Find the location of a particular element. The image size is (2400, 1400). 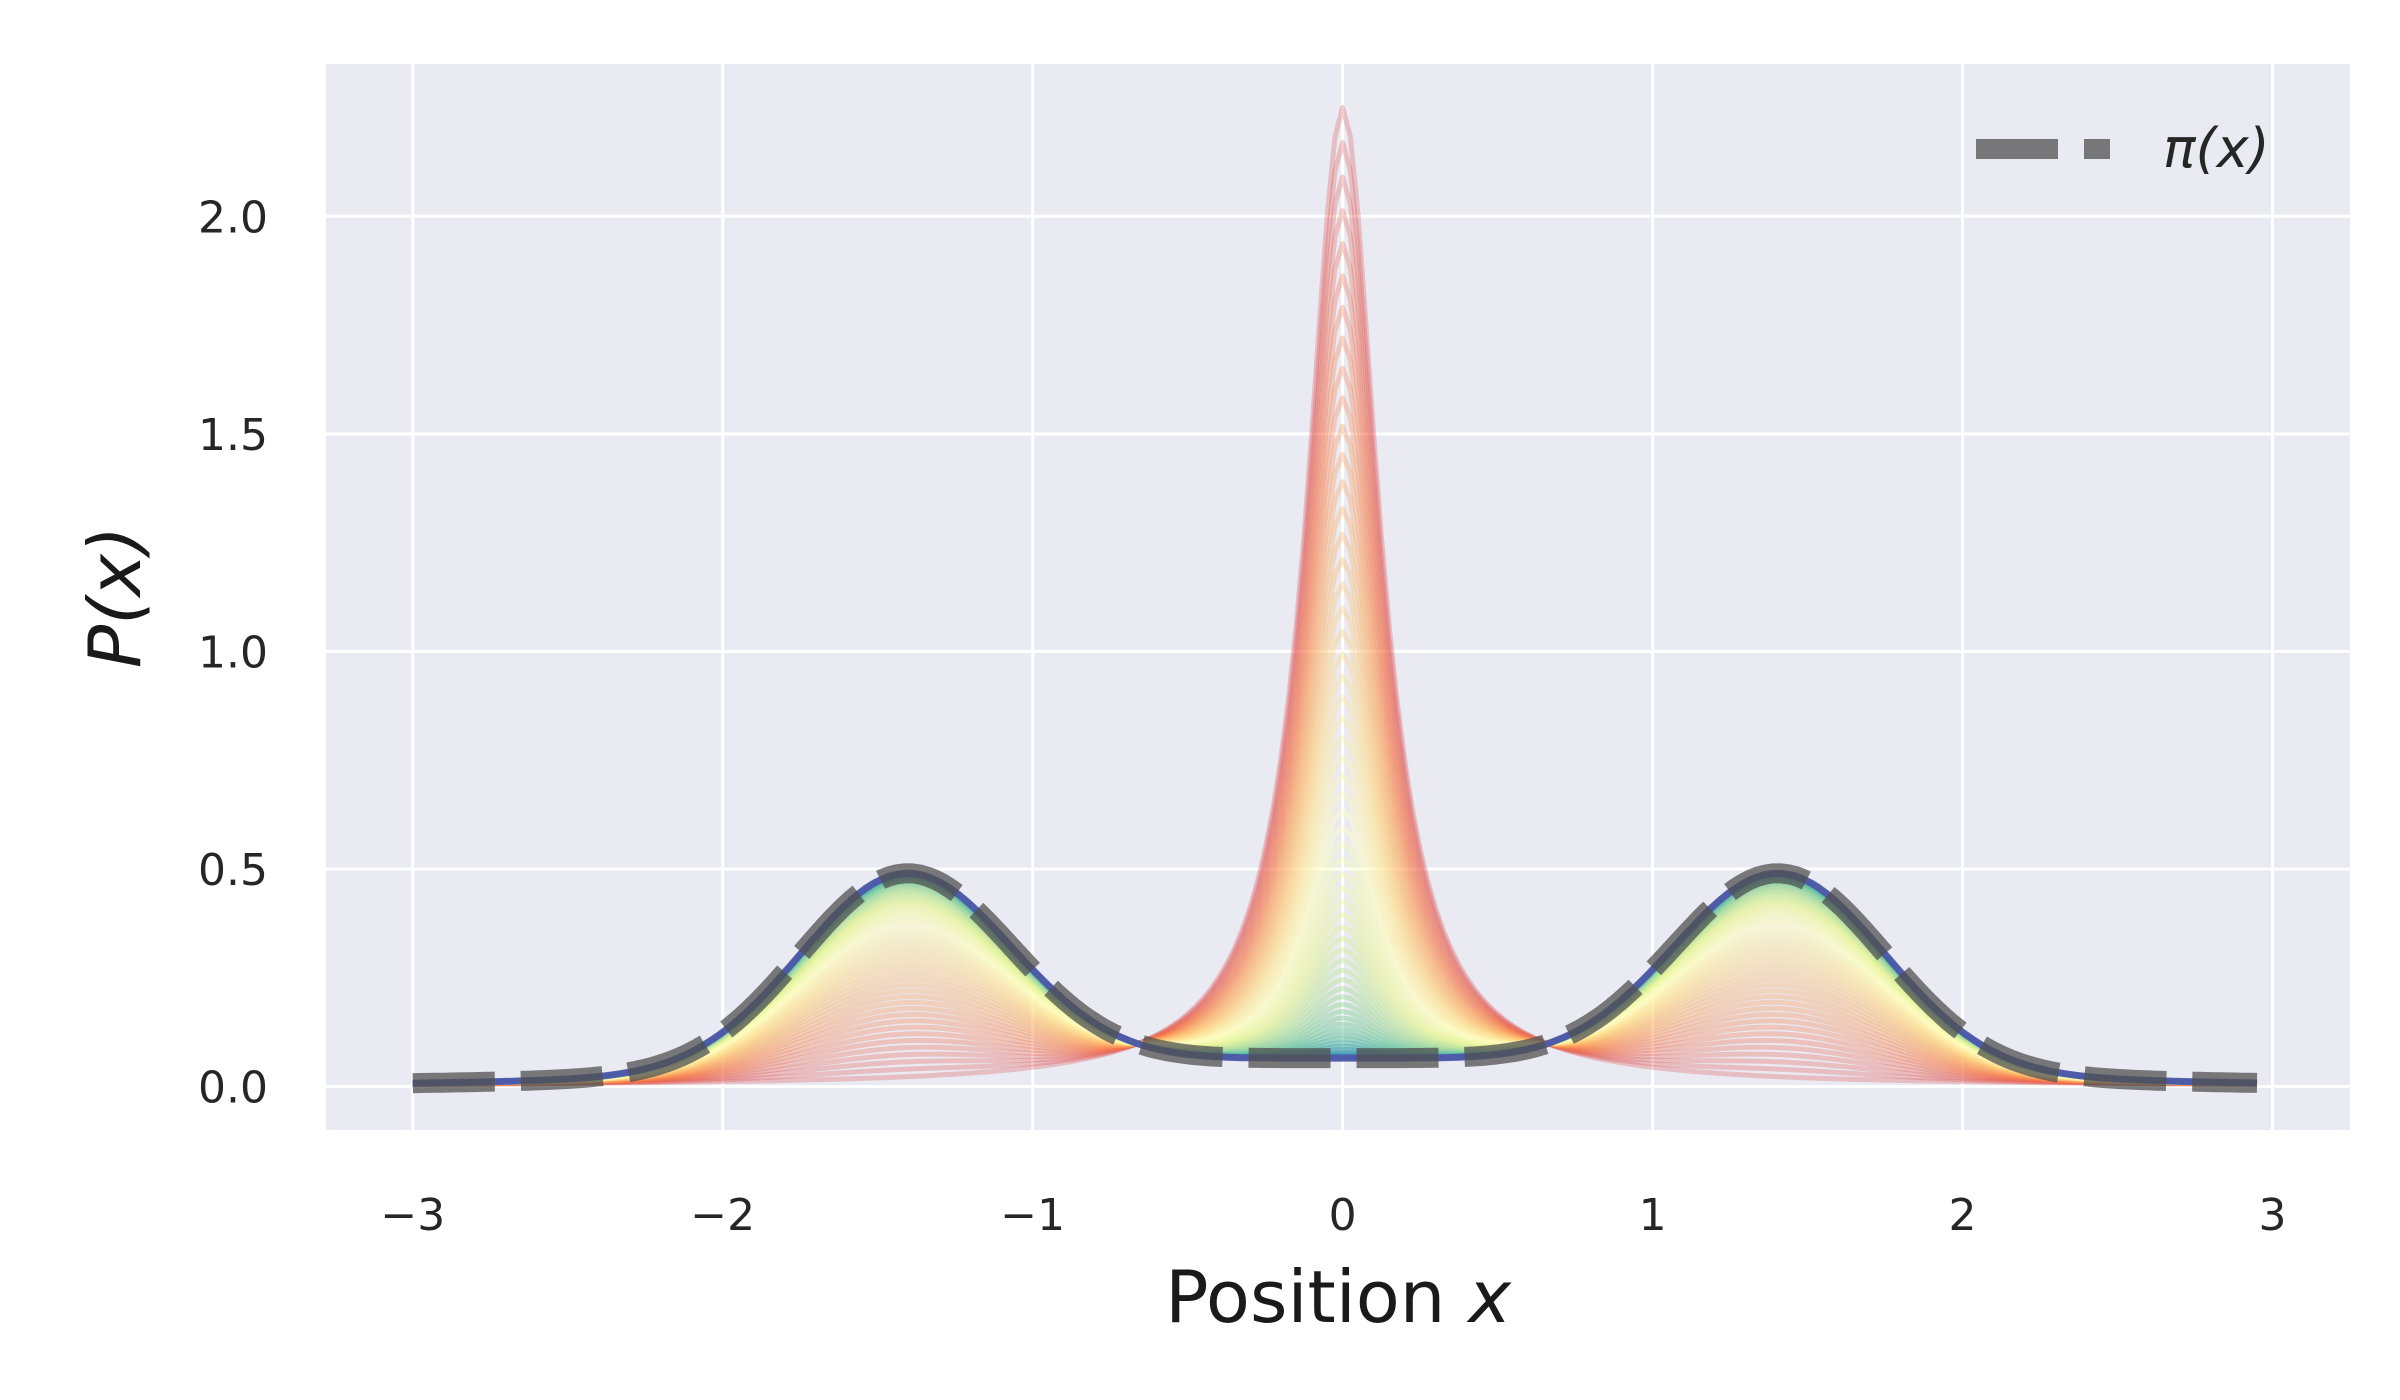

y-axis-label: P(x) is located at coordinates (115, 597).